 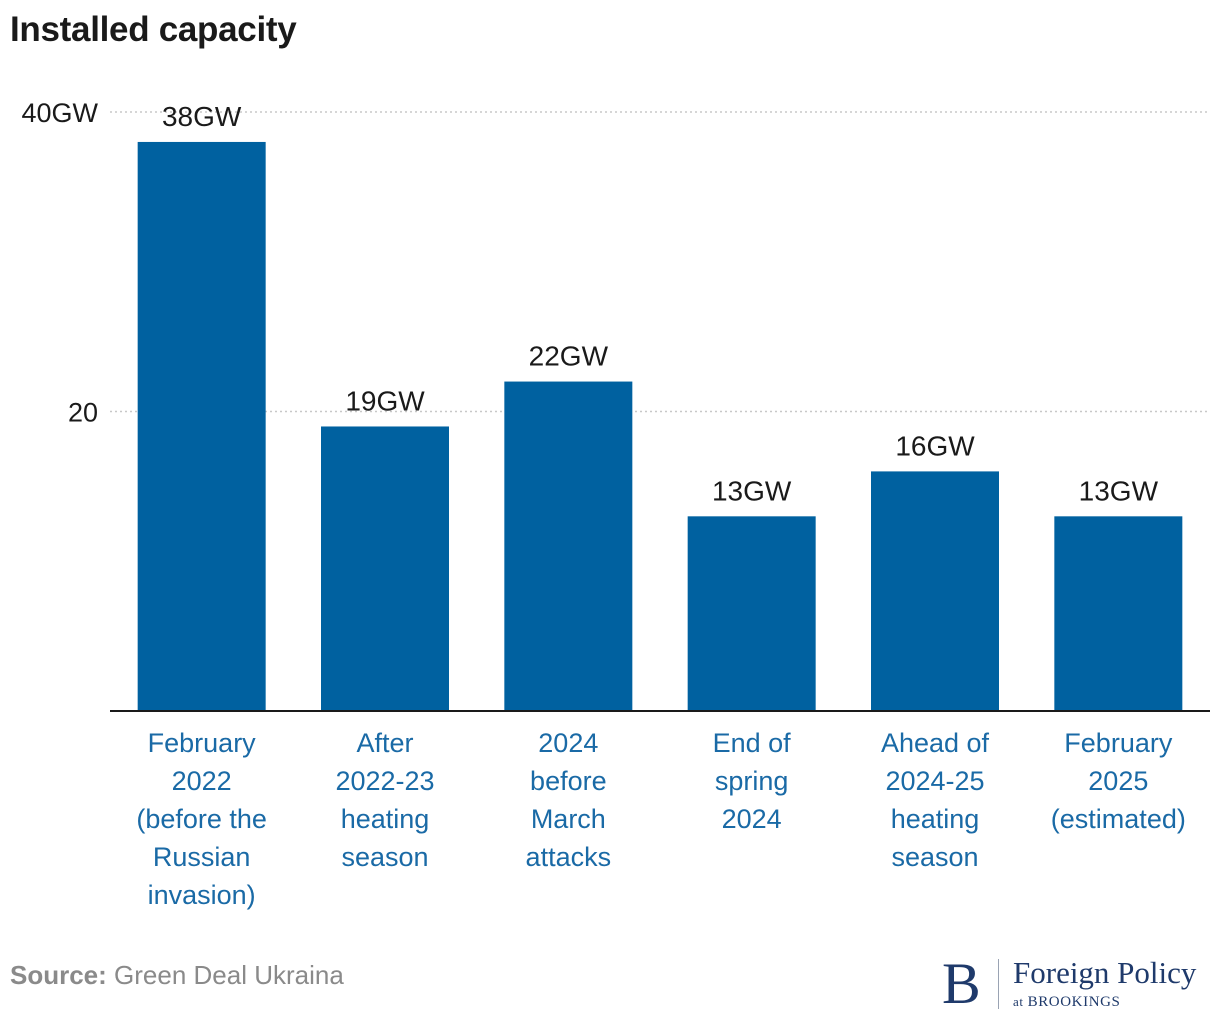 I want to click on x-category-label: attacks, so click(x=569, y=857).